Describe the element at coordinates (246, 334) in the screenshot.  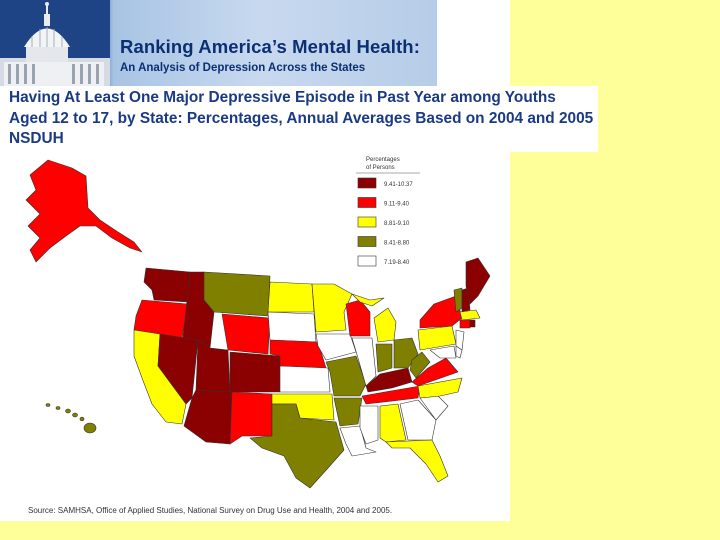
I see `state-wyoming` at that location.